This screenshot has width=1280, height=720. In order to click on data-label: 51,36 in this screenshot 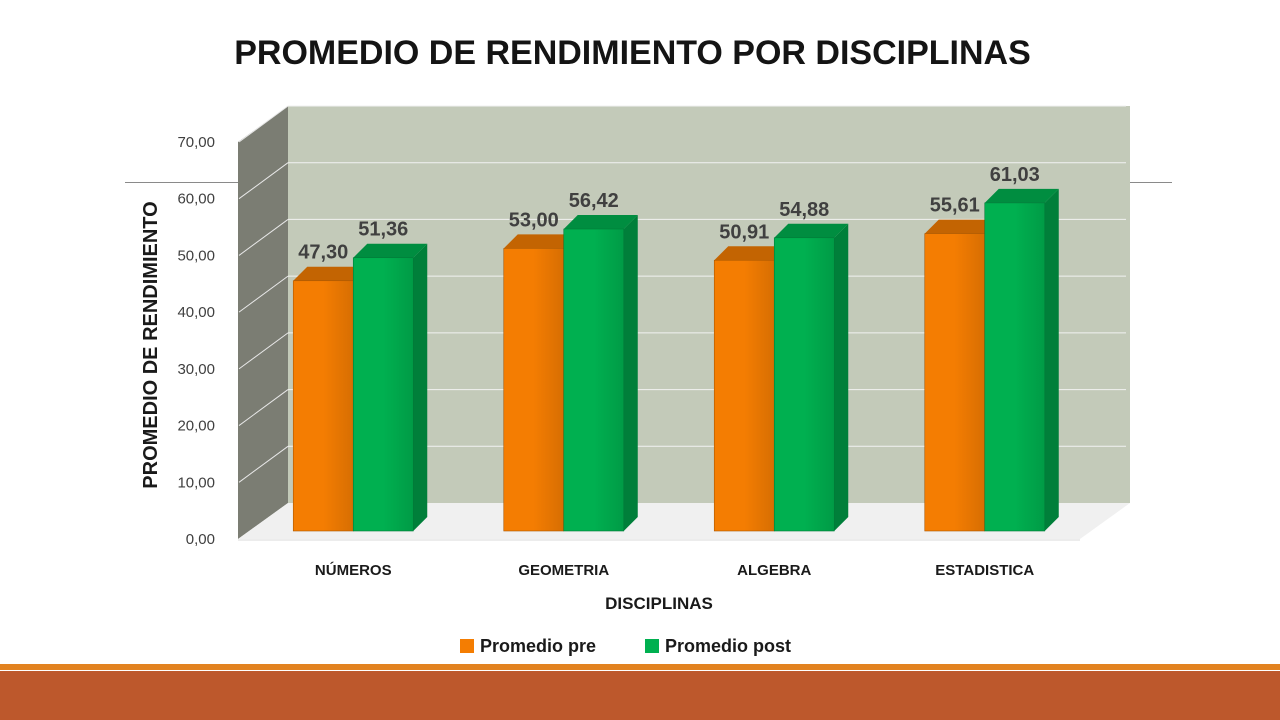, I will do `click(383, 230)`.